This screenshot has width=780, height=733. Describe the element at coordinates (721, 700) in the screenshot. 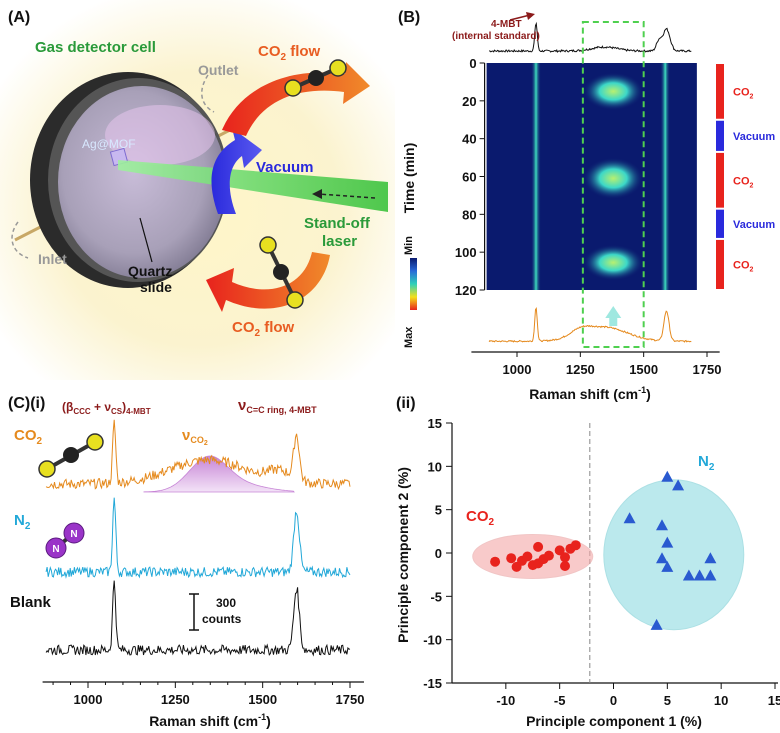

I see `panel-cii-xtick-label-4: 10` at that location.